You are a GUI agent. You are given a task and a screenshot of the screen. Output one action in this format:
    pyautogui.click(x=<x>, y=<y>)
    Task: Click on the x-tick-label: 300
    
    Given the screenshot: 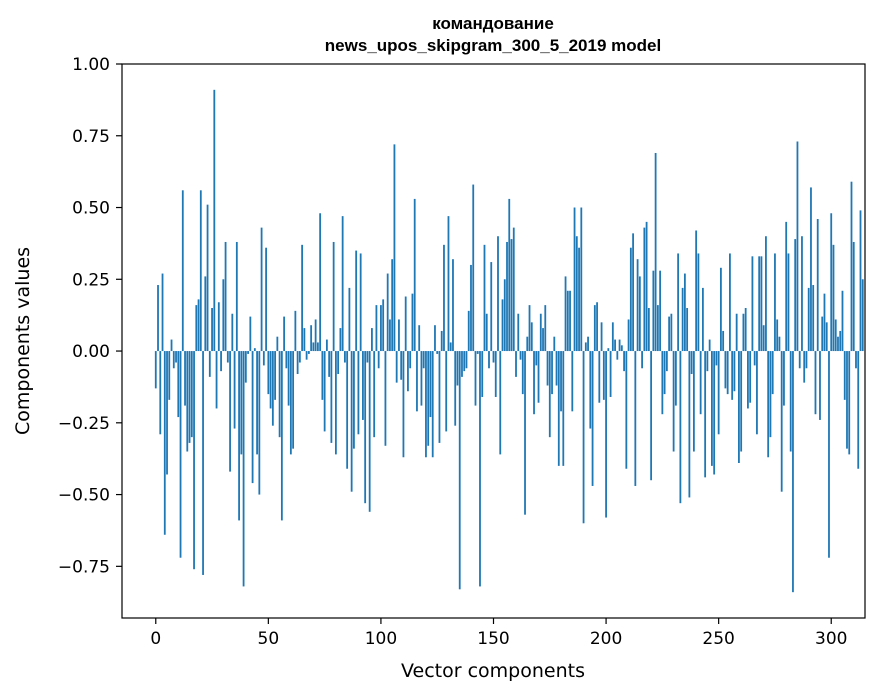 What is the action you would take?
    pyautogui.click(x=831, y=639)
    